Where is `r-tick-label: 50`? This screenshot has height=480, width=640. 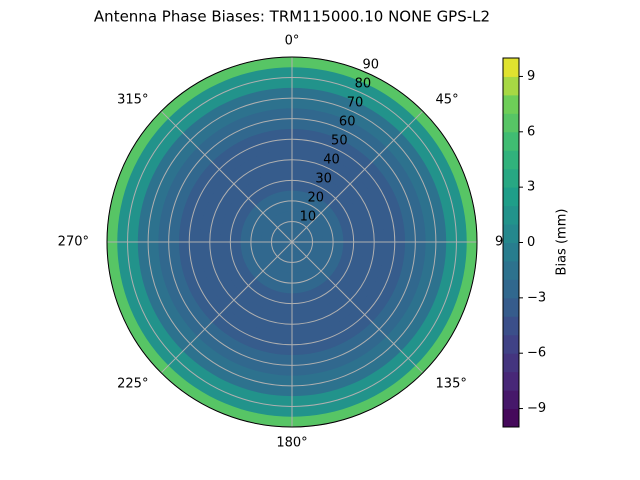 r-tick-label: 50 is located at coordinates (339, 141).